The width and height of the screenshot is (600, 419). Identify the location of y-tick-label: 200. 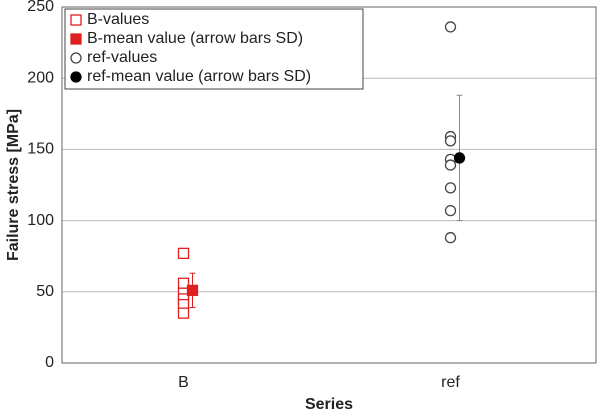
(40, 77).